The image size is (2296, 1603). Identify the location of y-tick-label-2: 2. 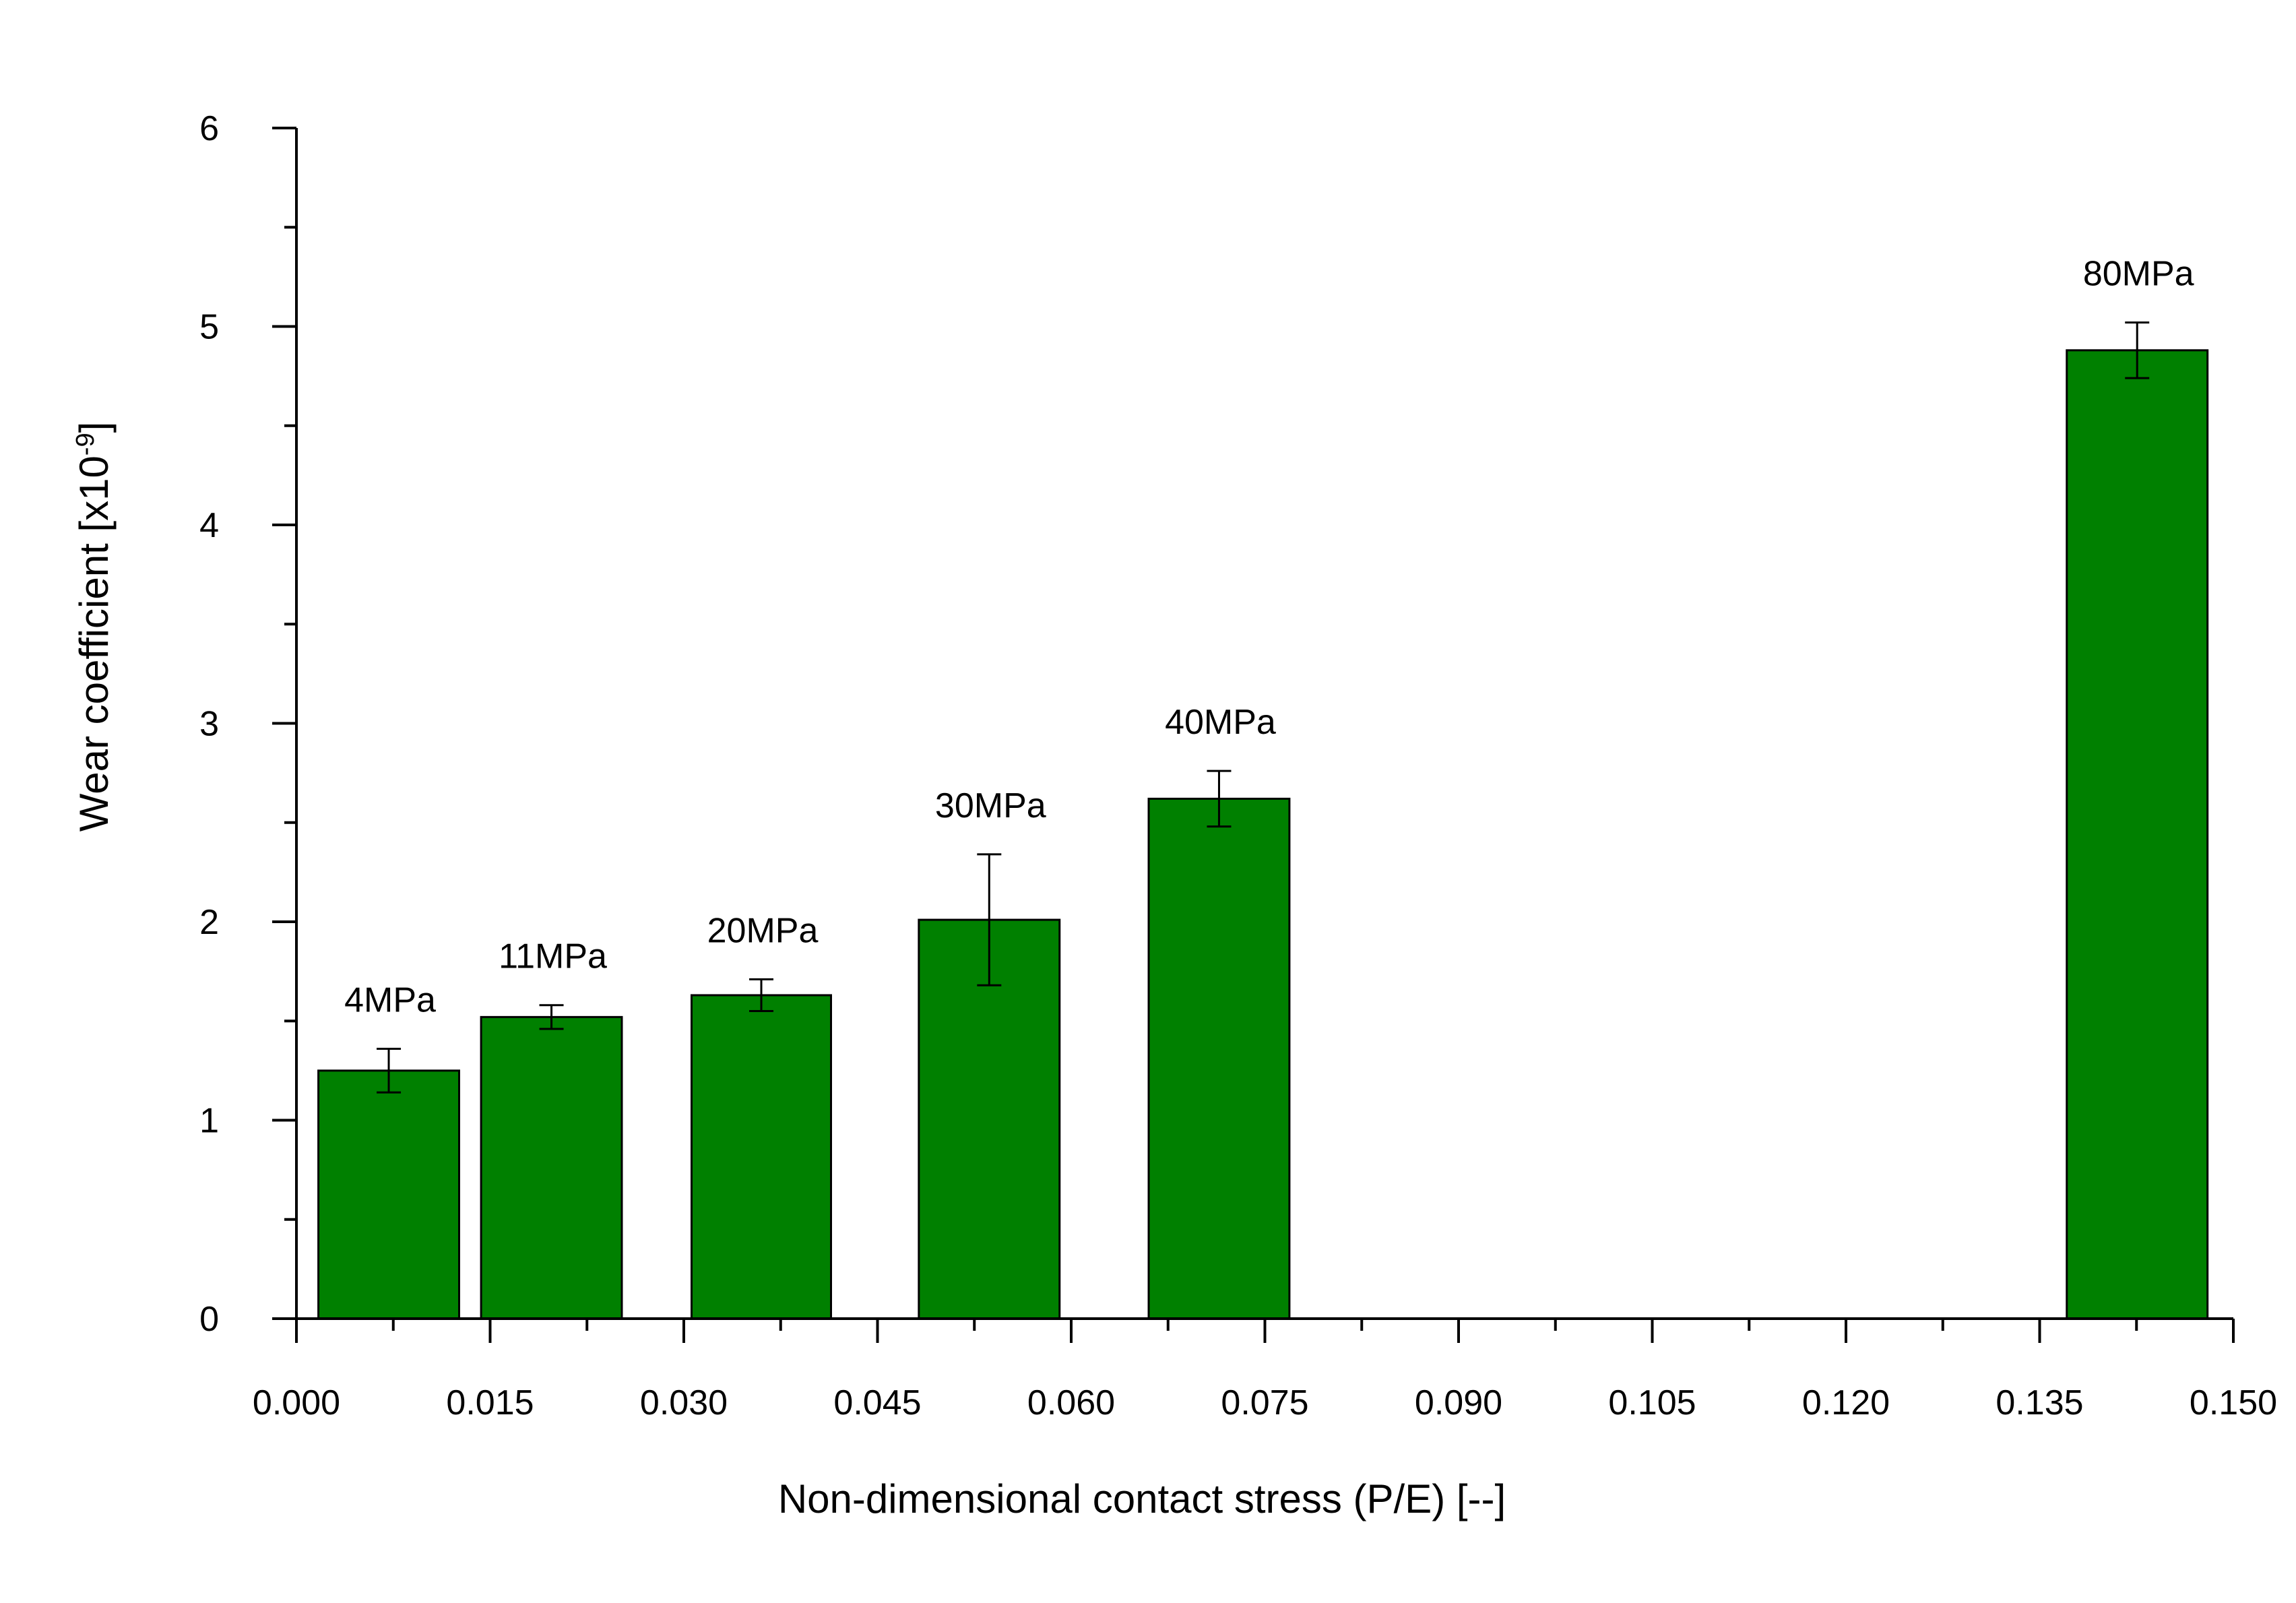
(209, 922).